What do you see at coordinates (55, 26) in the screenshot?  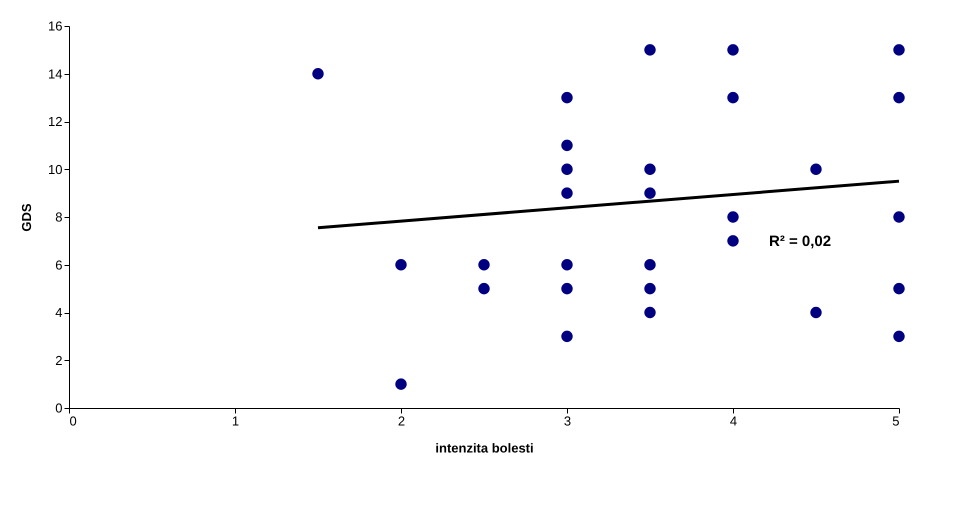 I see `y-tick-label: 16` at bounding box center [55, 26].